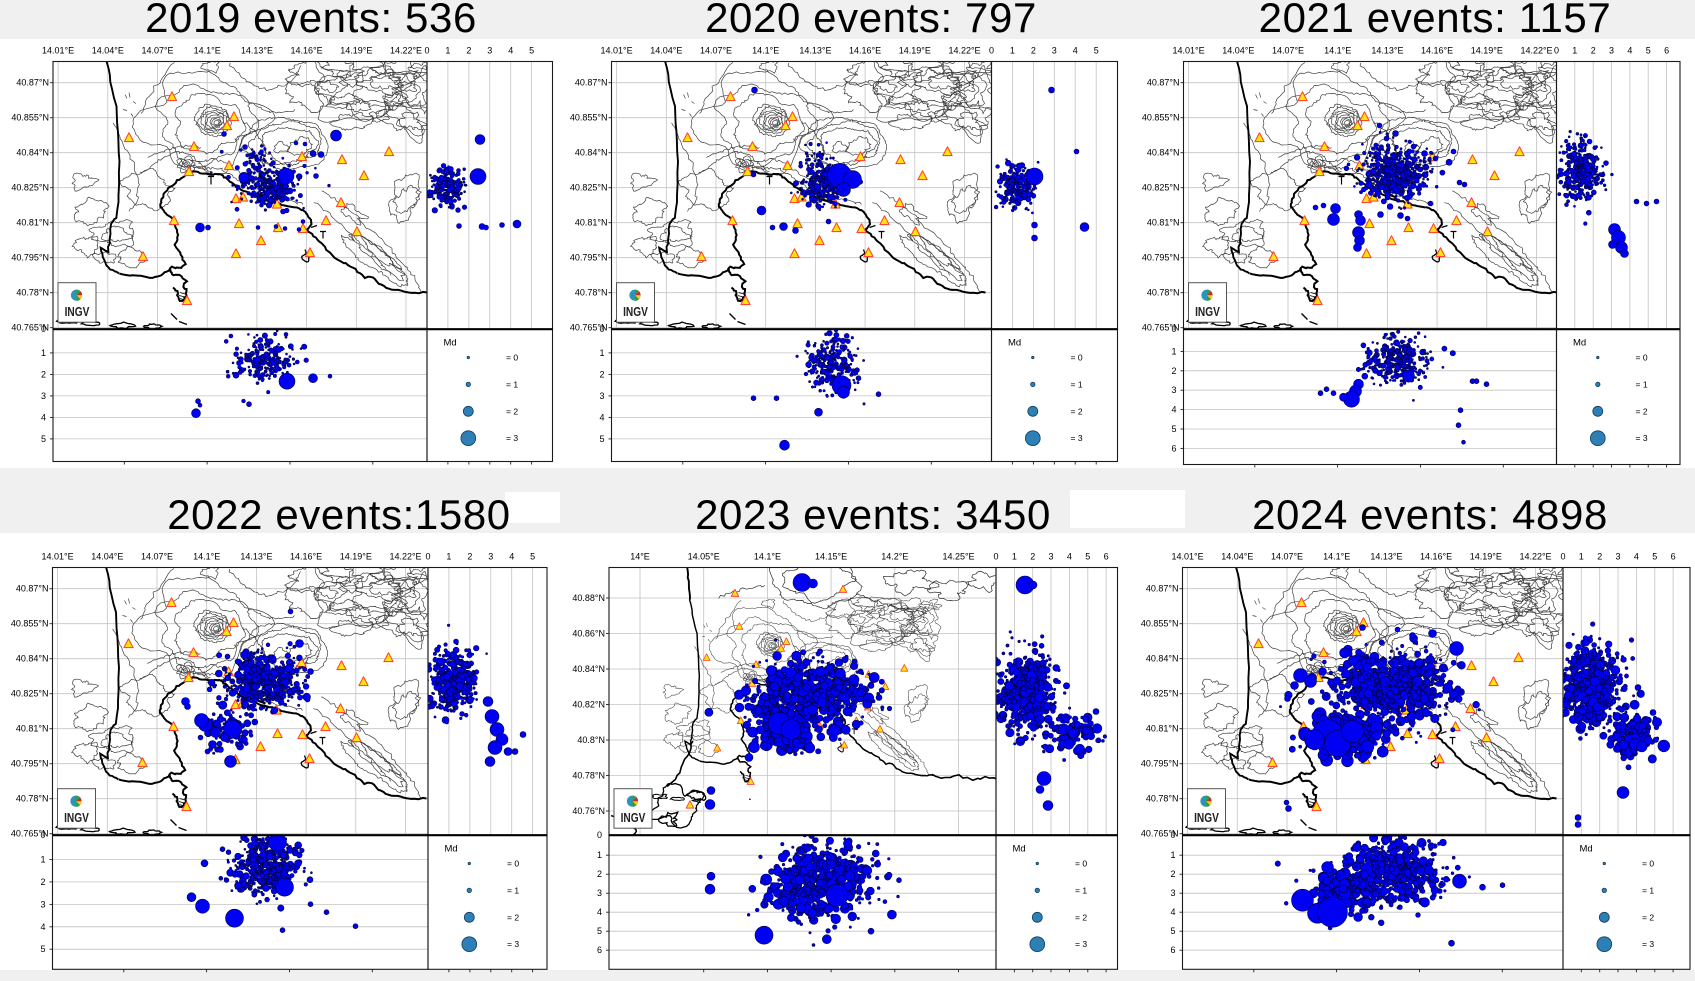  Describe the element at coordinates (32, 589) in the screenshot. I see `svg-text: 40.87°N` at that location.